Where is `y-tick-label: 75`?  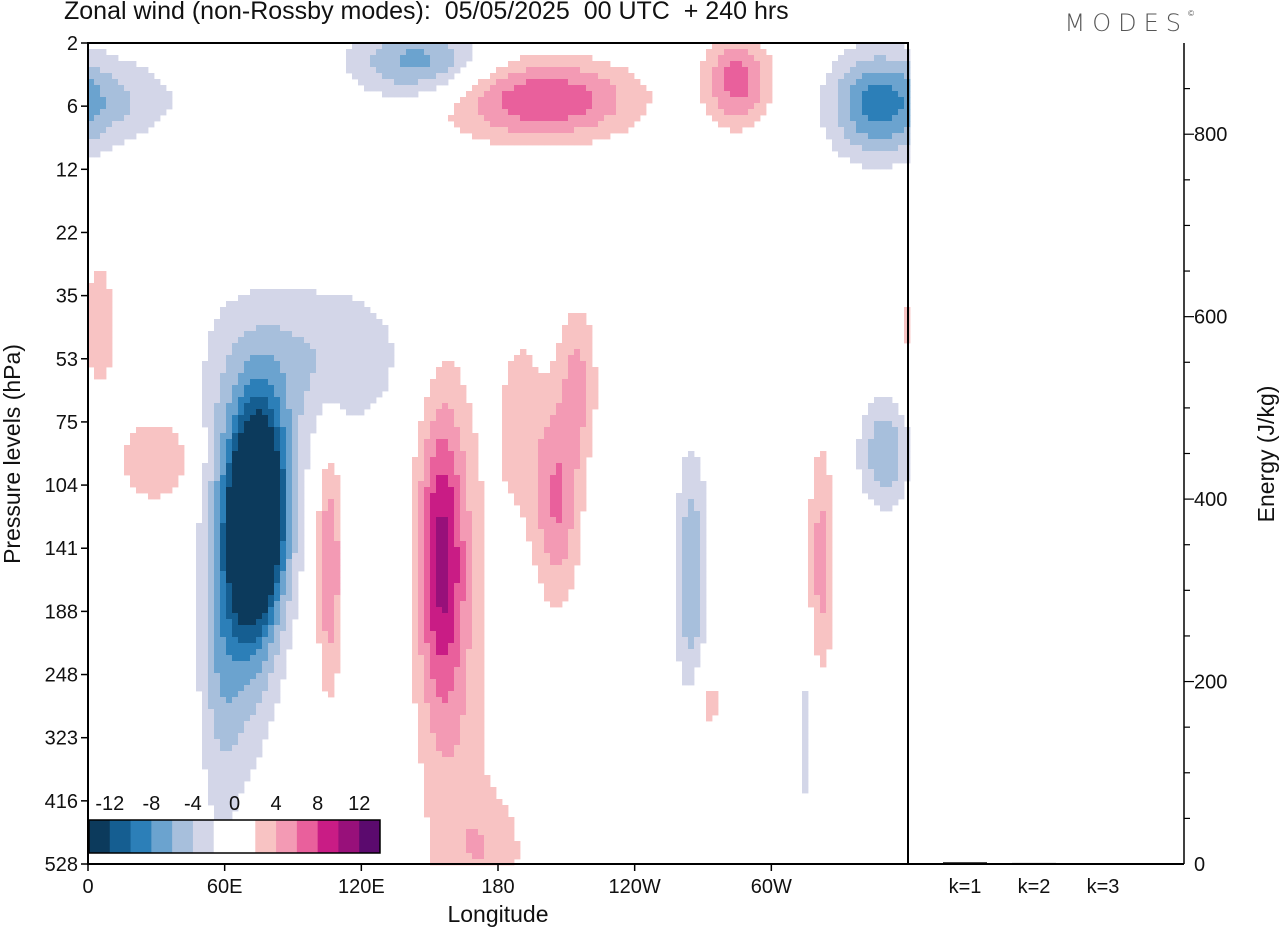 y-tick-label: 75 is located at coordinates (67, 423).